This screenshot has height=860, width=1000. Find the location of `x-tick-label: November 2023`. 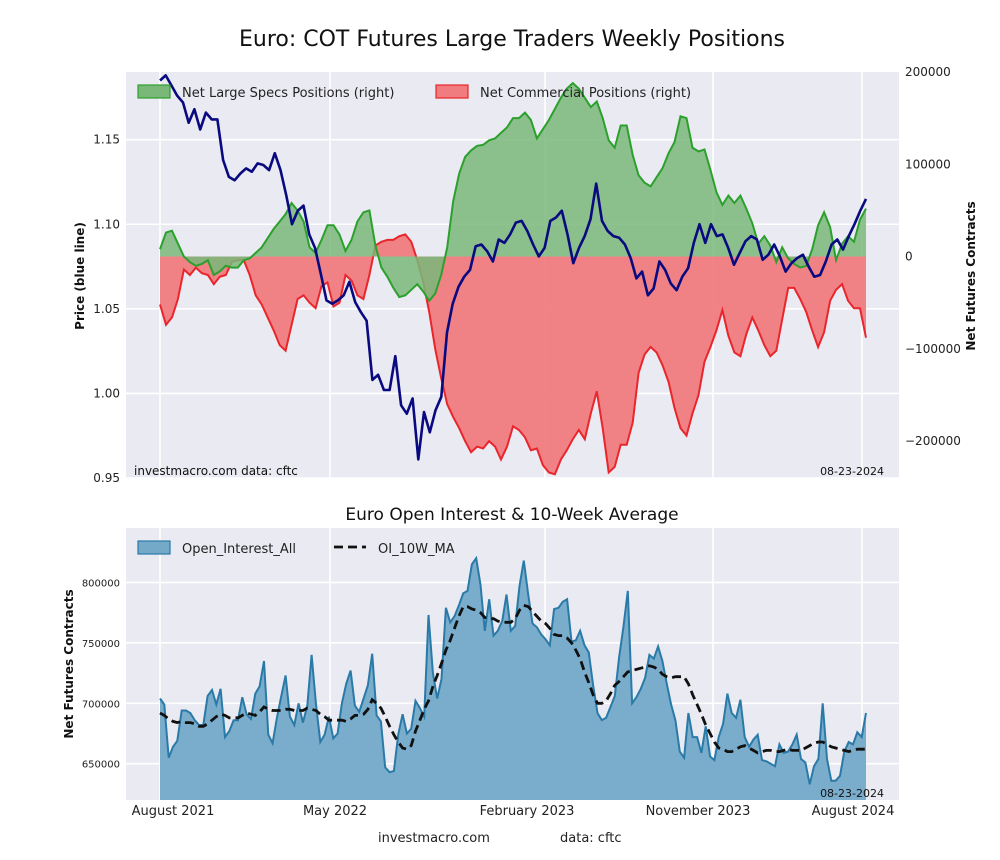

x-tick-label: November 2023 is located at coordinates (698, 811).